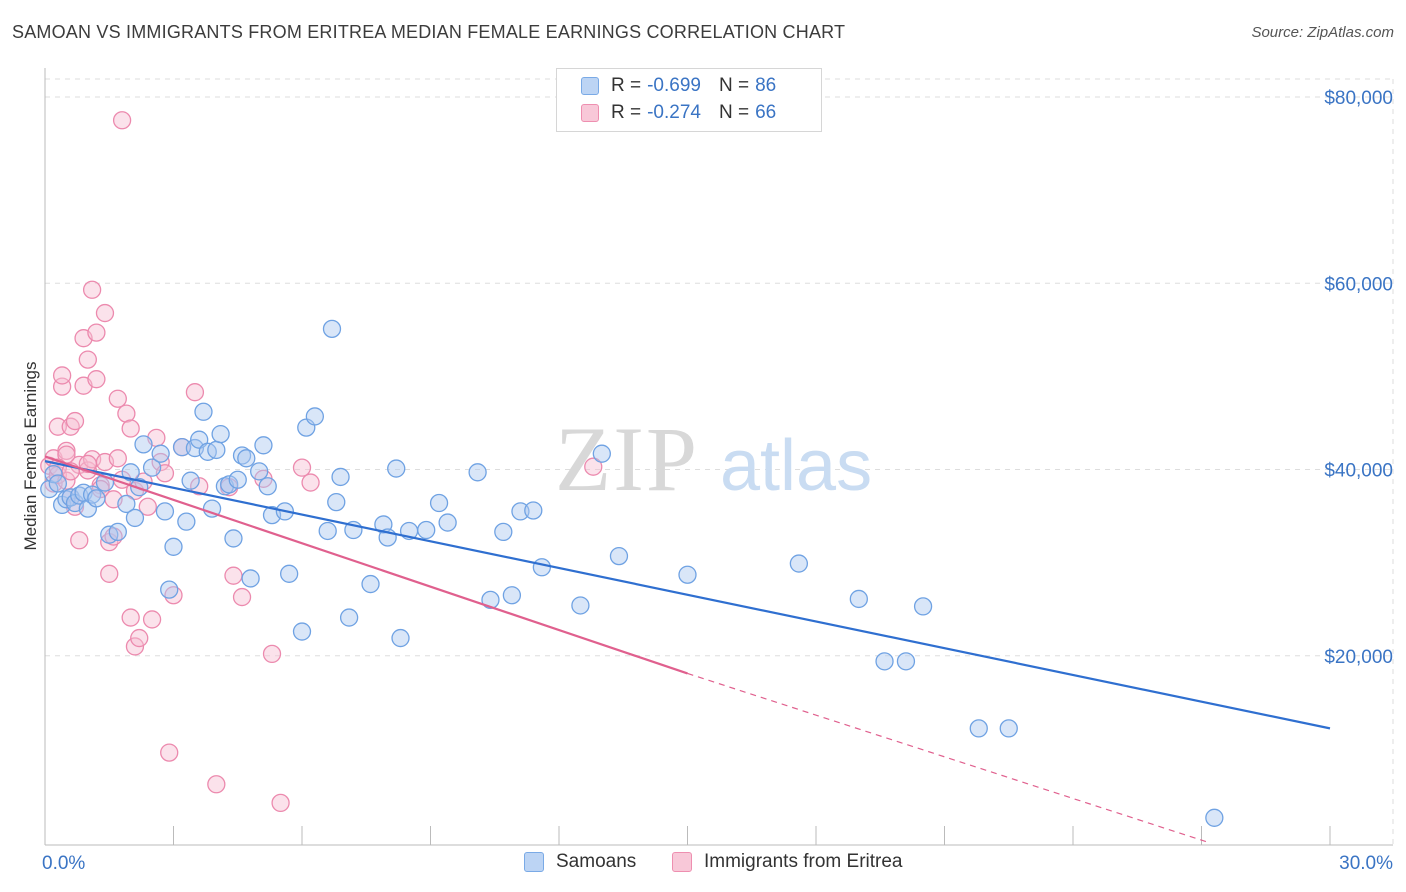  Describe the element at coordinates (803, 861) in the screenshot. I see `legend-label-eritrea: Immigrants from Eritrea` at that location.